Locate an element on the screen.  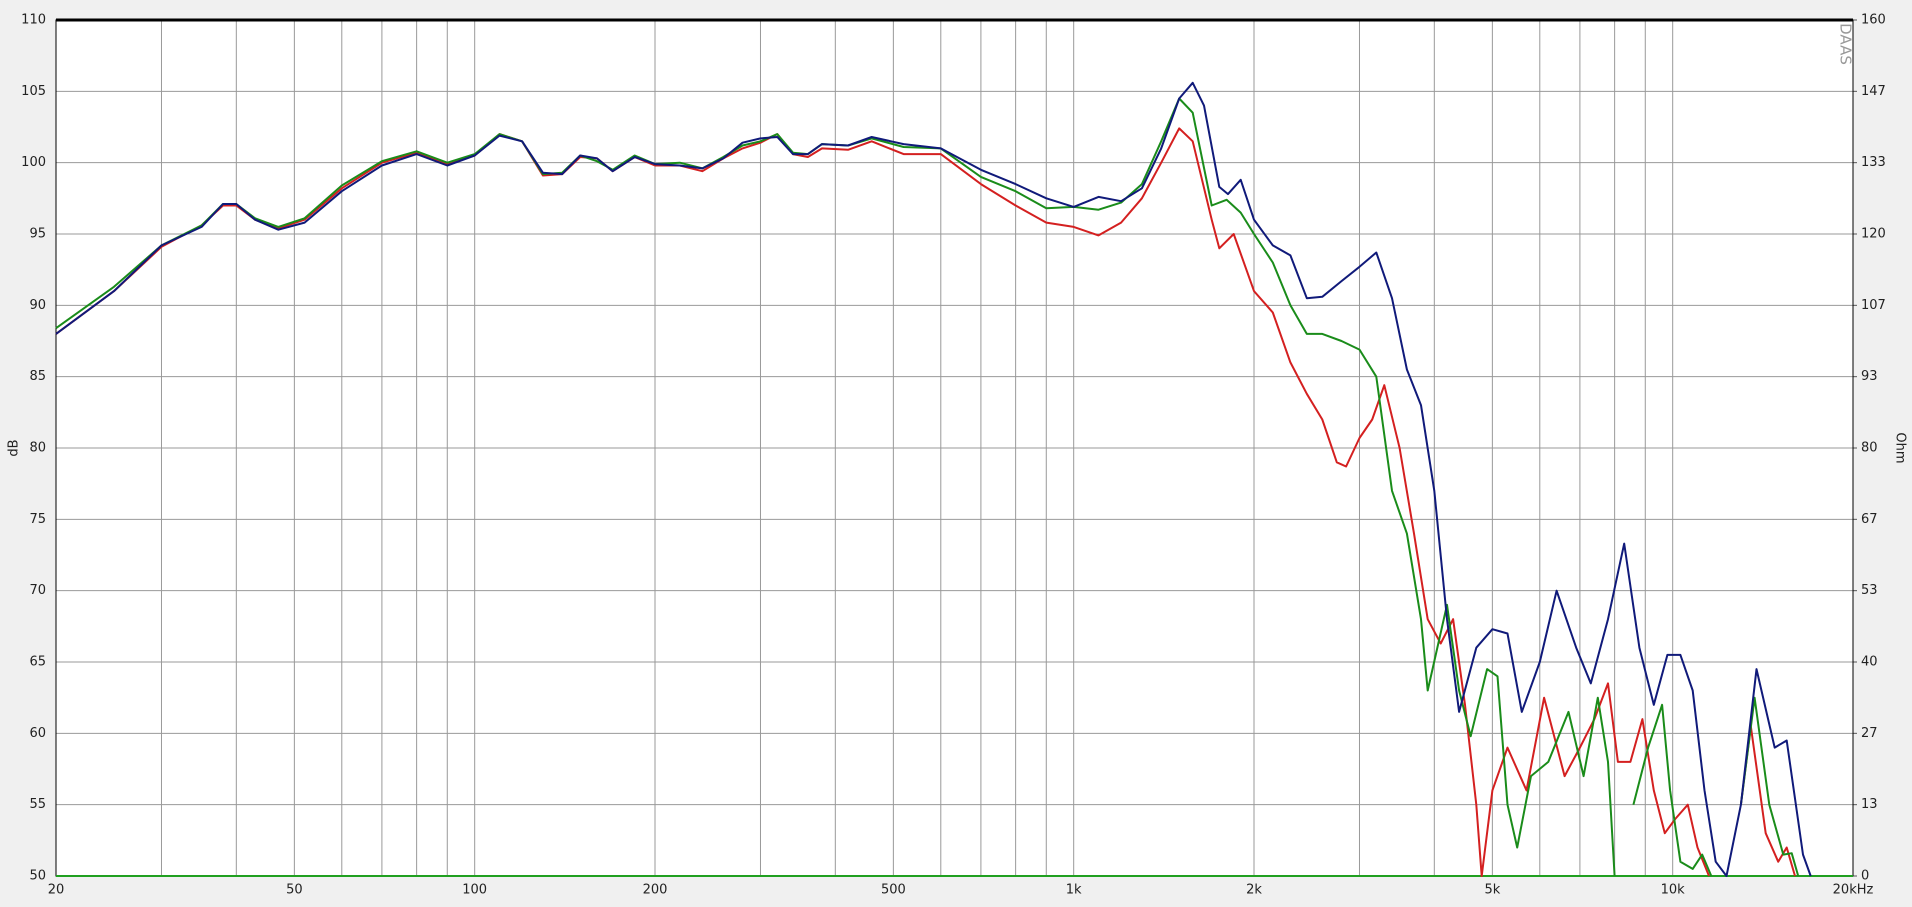
y2-tick-label: 120 is located at coordinates (1873, 234).